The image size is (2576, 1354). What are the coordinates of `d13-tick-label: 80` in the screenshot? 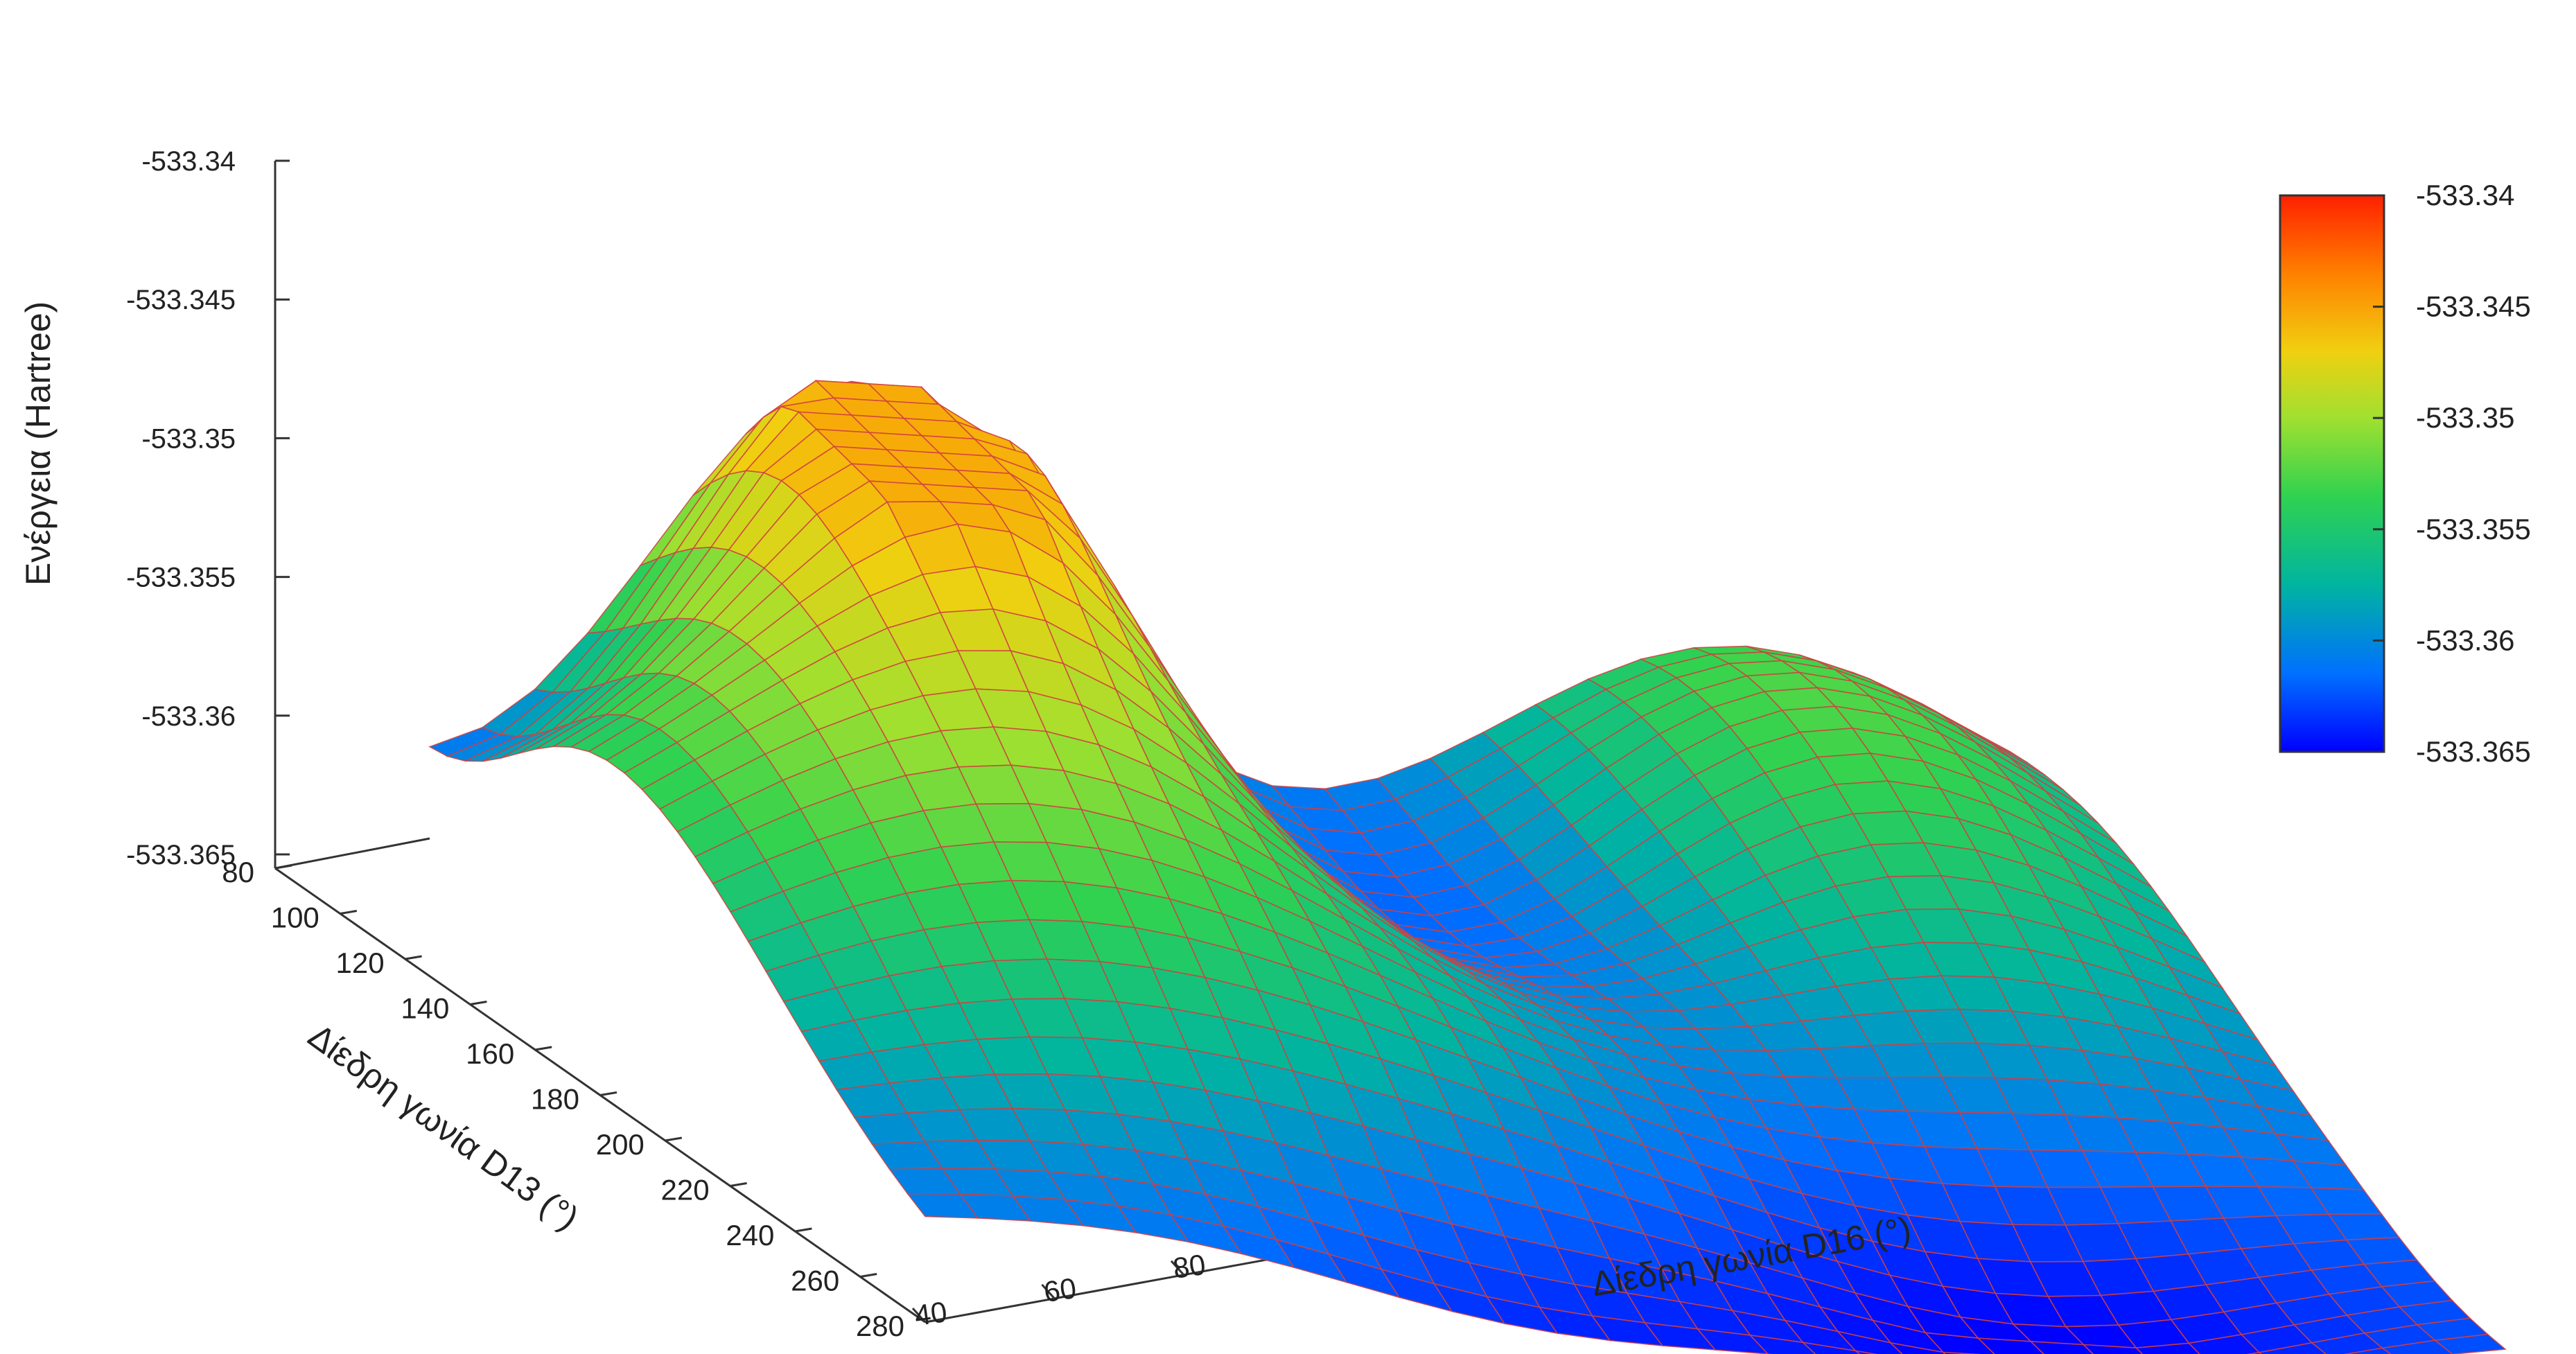 It's located at (238, 872).